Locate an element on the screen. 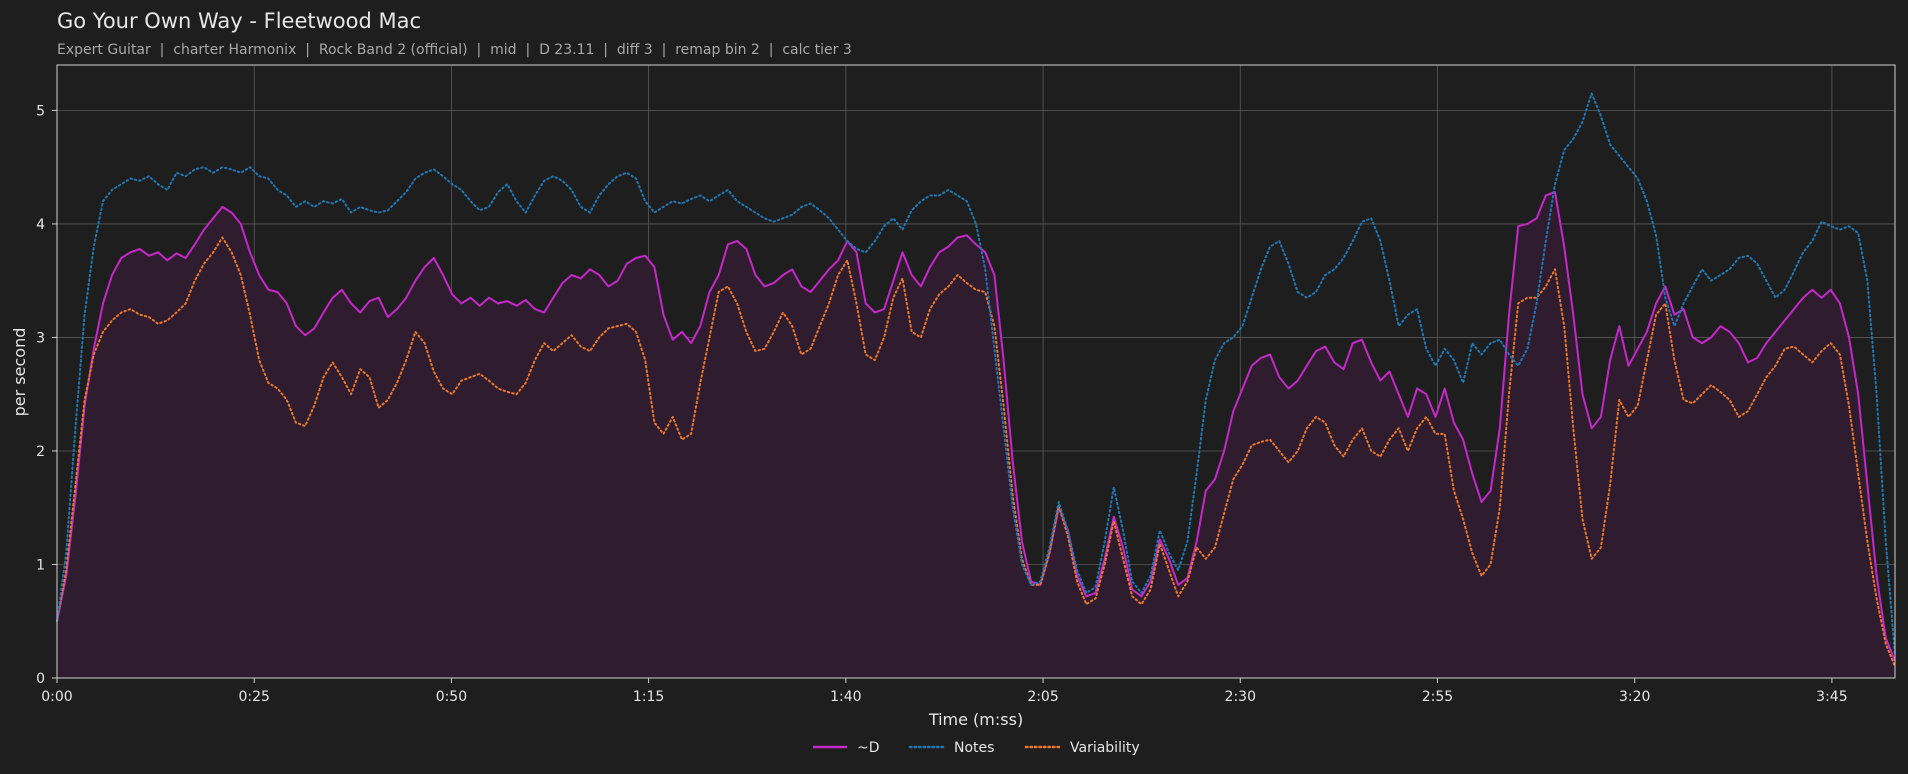 The height and width of the screenshot is (774, 1908). x-tick-label: 2:55 is located at coordinates (1437, 697).